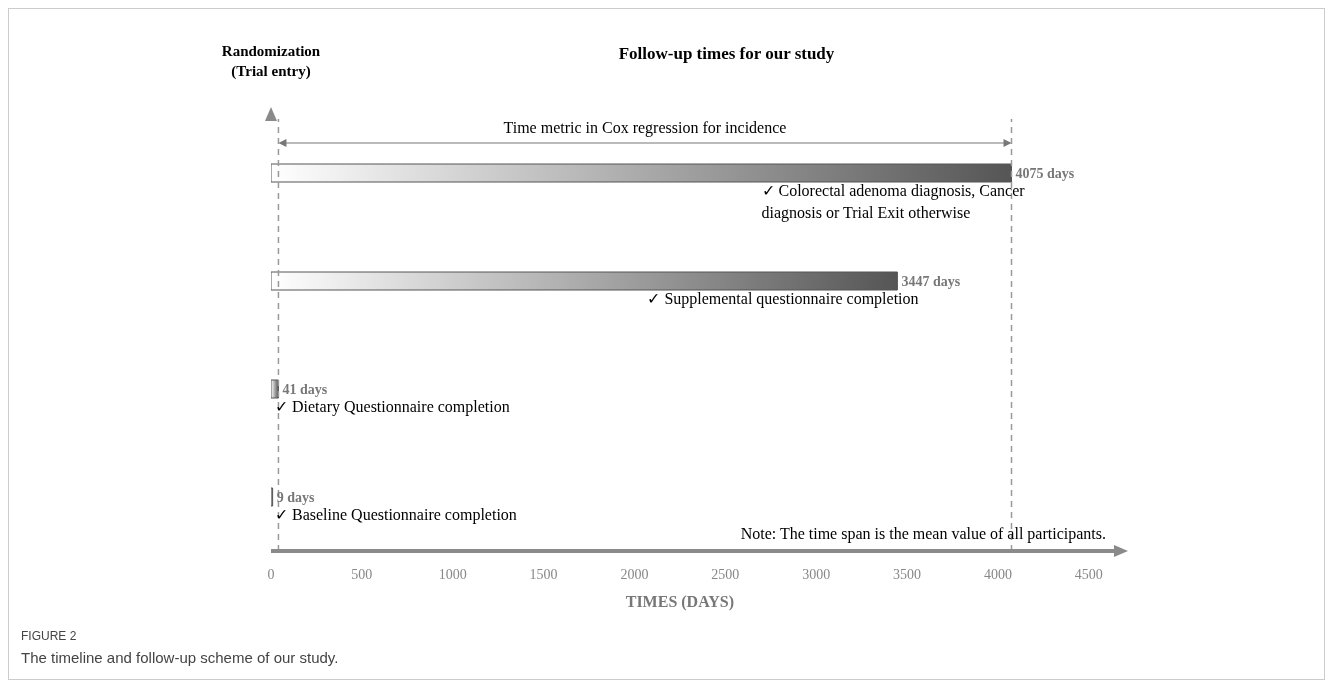 This screenshot has height=693, width=1331. What do you see at coordinates (396, 515) in the screenshot?
I see `annotation: ✓ Baseline Questionnaire completion` at bounding box center [396, 515].